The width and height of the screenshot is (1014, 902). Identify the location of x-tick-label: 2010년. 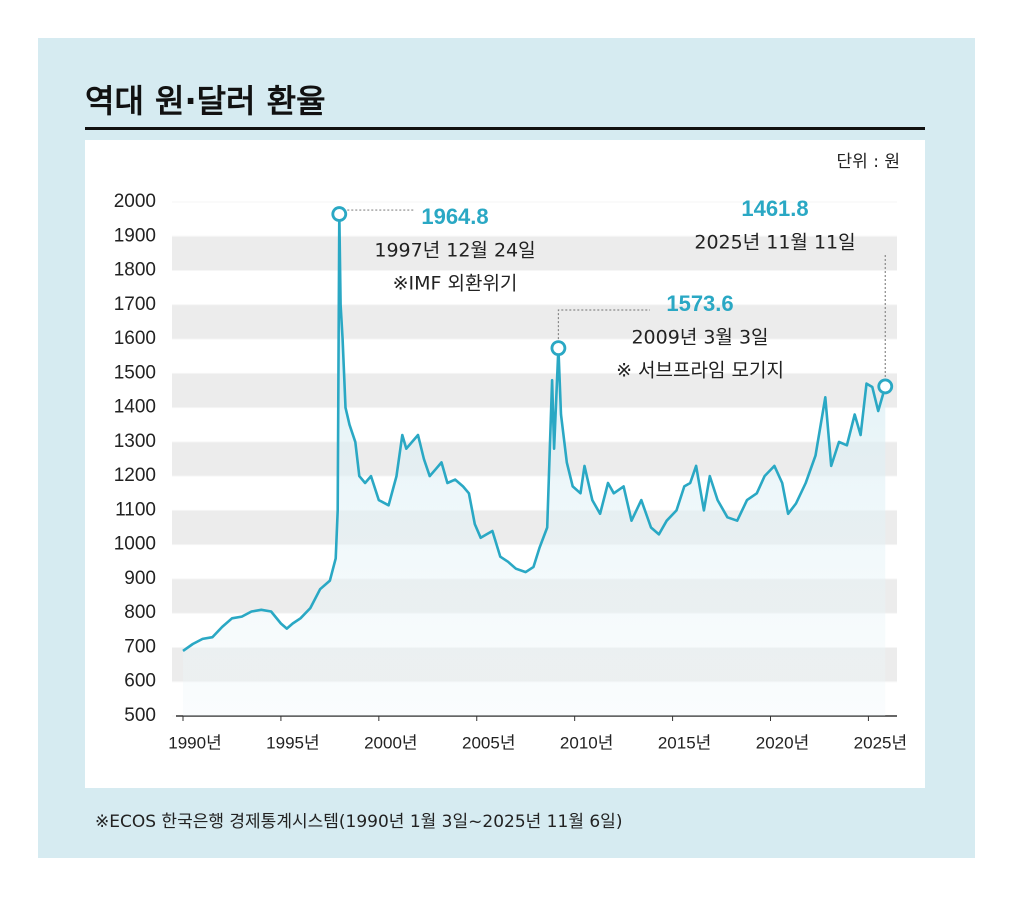
(586, 742).